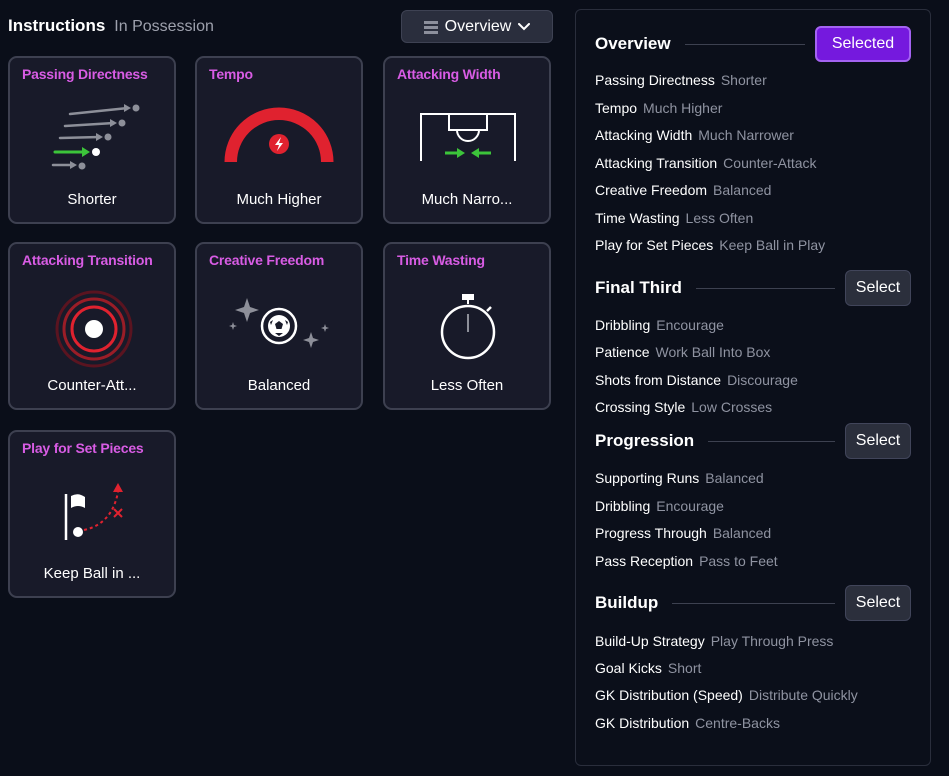  What do you see at coordinates (627, 602) in the screenshot?
I see `section-title: Buildup` at bounding box center [627, 602].